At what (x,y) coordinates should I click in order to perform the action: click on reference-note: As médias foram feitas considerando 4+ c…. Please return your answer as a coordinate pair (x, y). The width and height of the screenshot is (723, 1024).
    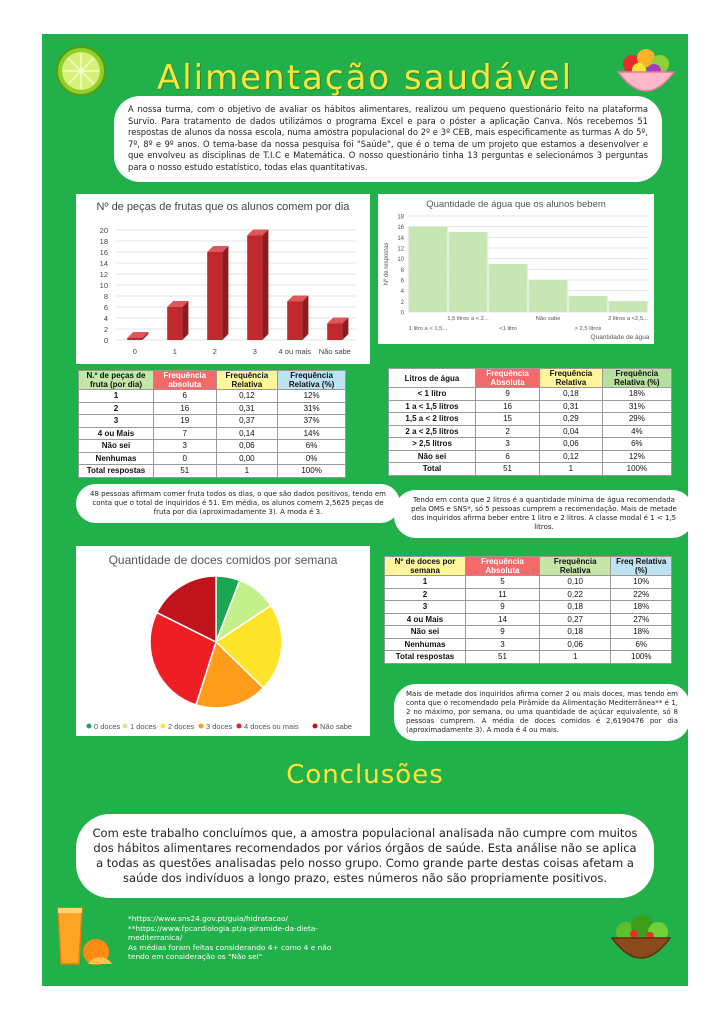
    Looking at the image, I should click on (230, 952).